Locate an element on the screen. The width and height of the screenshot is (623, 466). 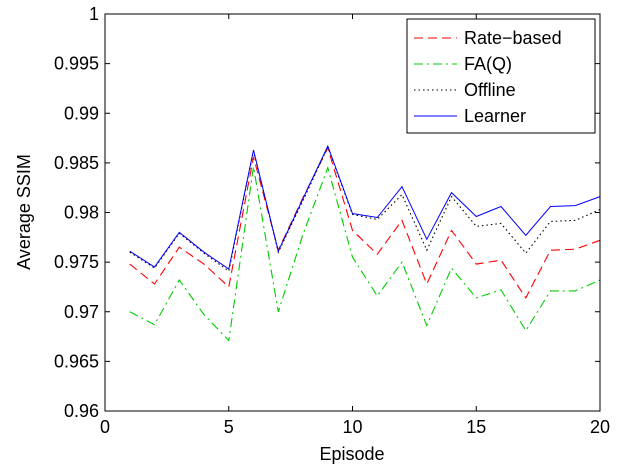
legend-label: Rate−based is located at coordinates (513, 38).